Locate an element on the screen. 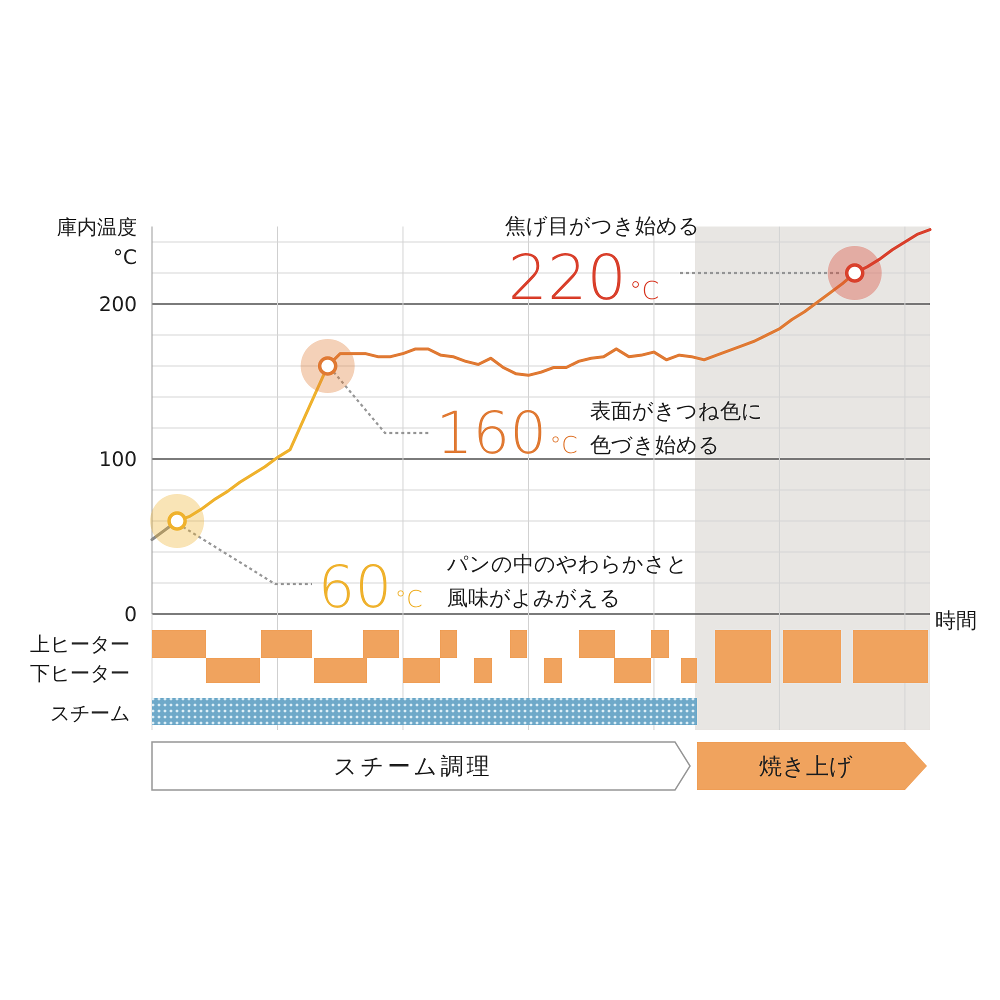  annotation: 220°C is located at coordinates (584, 277).